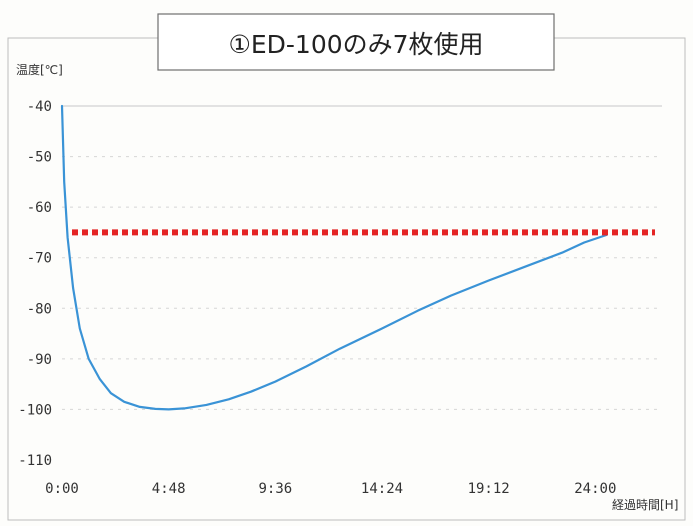 The image size is (693, 526). What do you see at coordinates (39, 360) in the screenshot?
I see `y-tick-label-5: -90` at bounding box center [39, 360].